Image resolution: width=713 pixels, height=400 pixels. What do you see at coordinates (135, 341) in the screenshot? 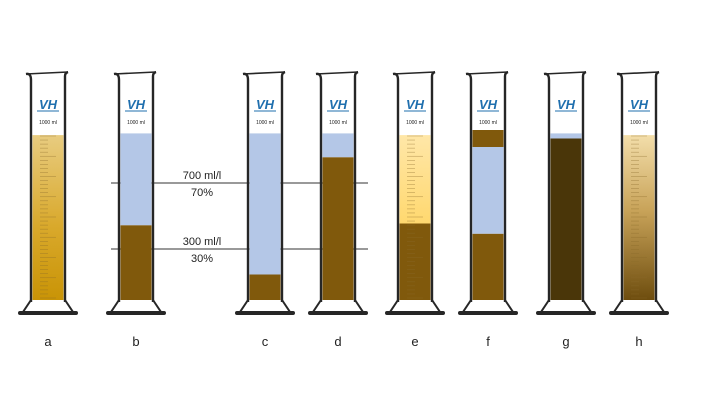
I see `cylinder-label: b` at bounding box center [135, 341].